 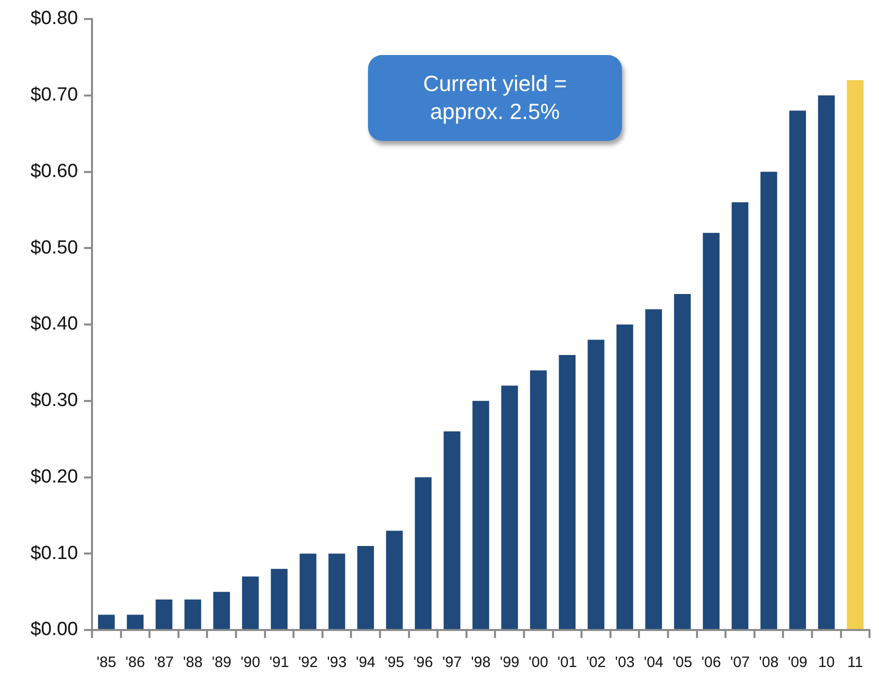 I want to click on x-tick-label: '95, so click(x=394, y=663).